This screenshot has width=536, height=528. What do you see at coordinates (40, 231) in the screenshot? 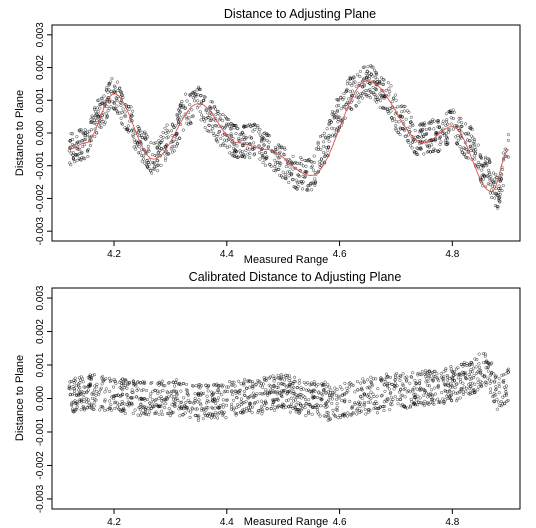
I see `y-tick-label: -0.003` at bounding box center [40, 231].